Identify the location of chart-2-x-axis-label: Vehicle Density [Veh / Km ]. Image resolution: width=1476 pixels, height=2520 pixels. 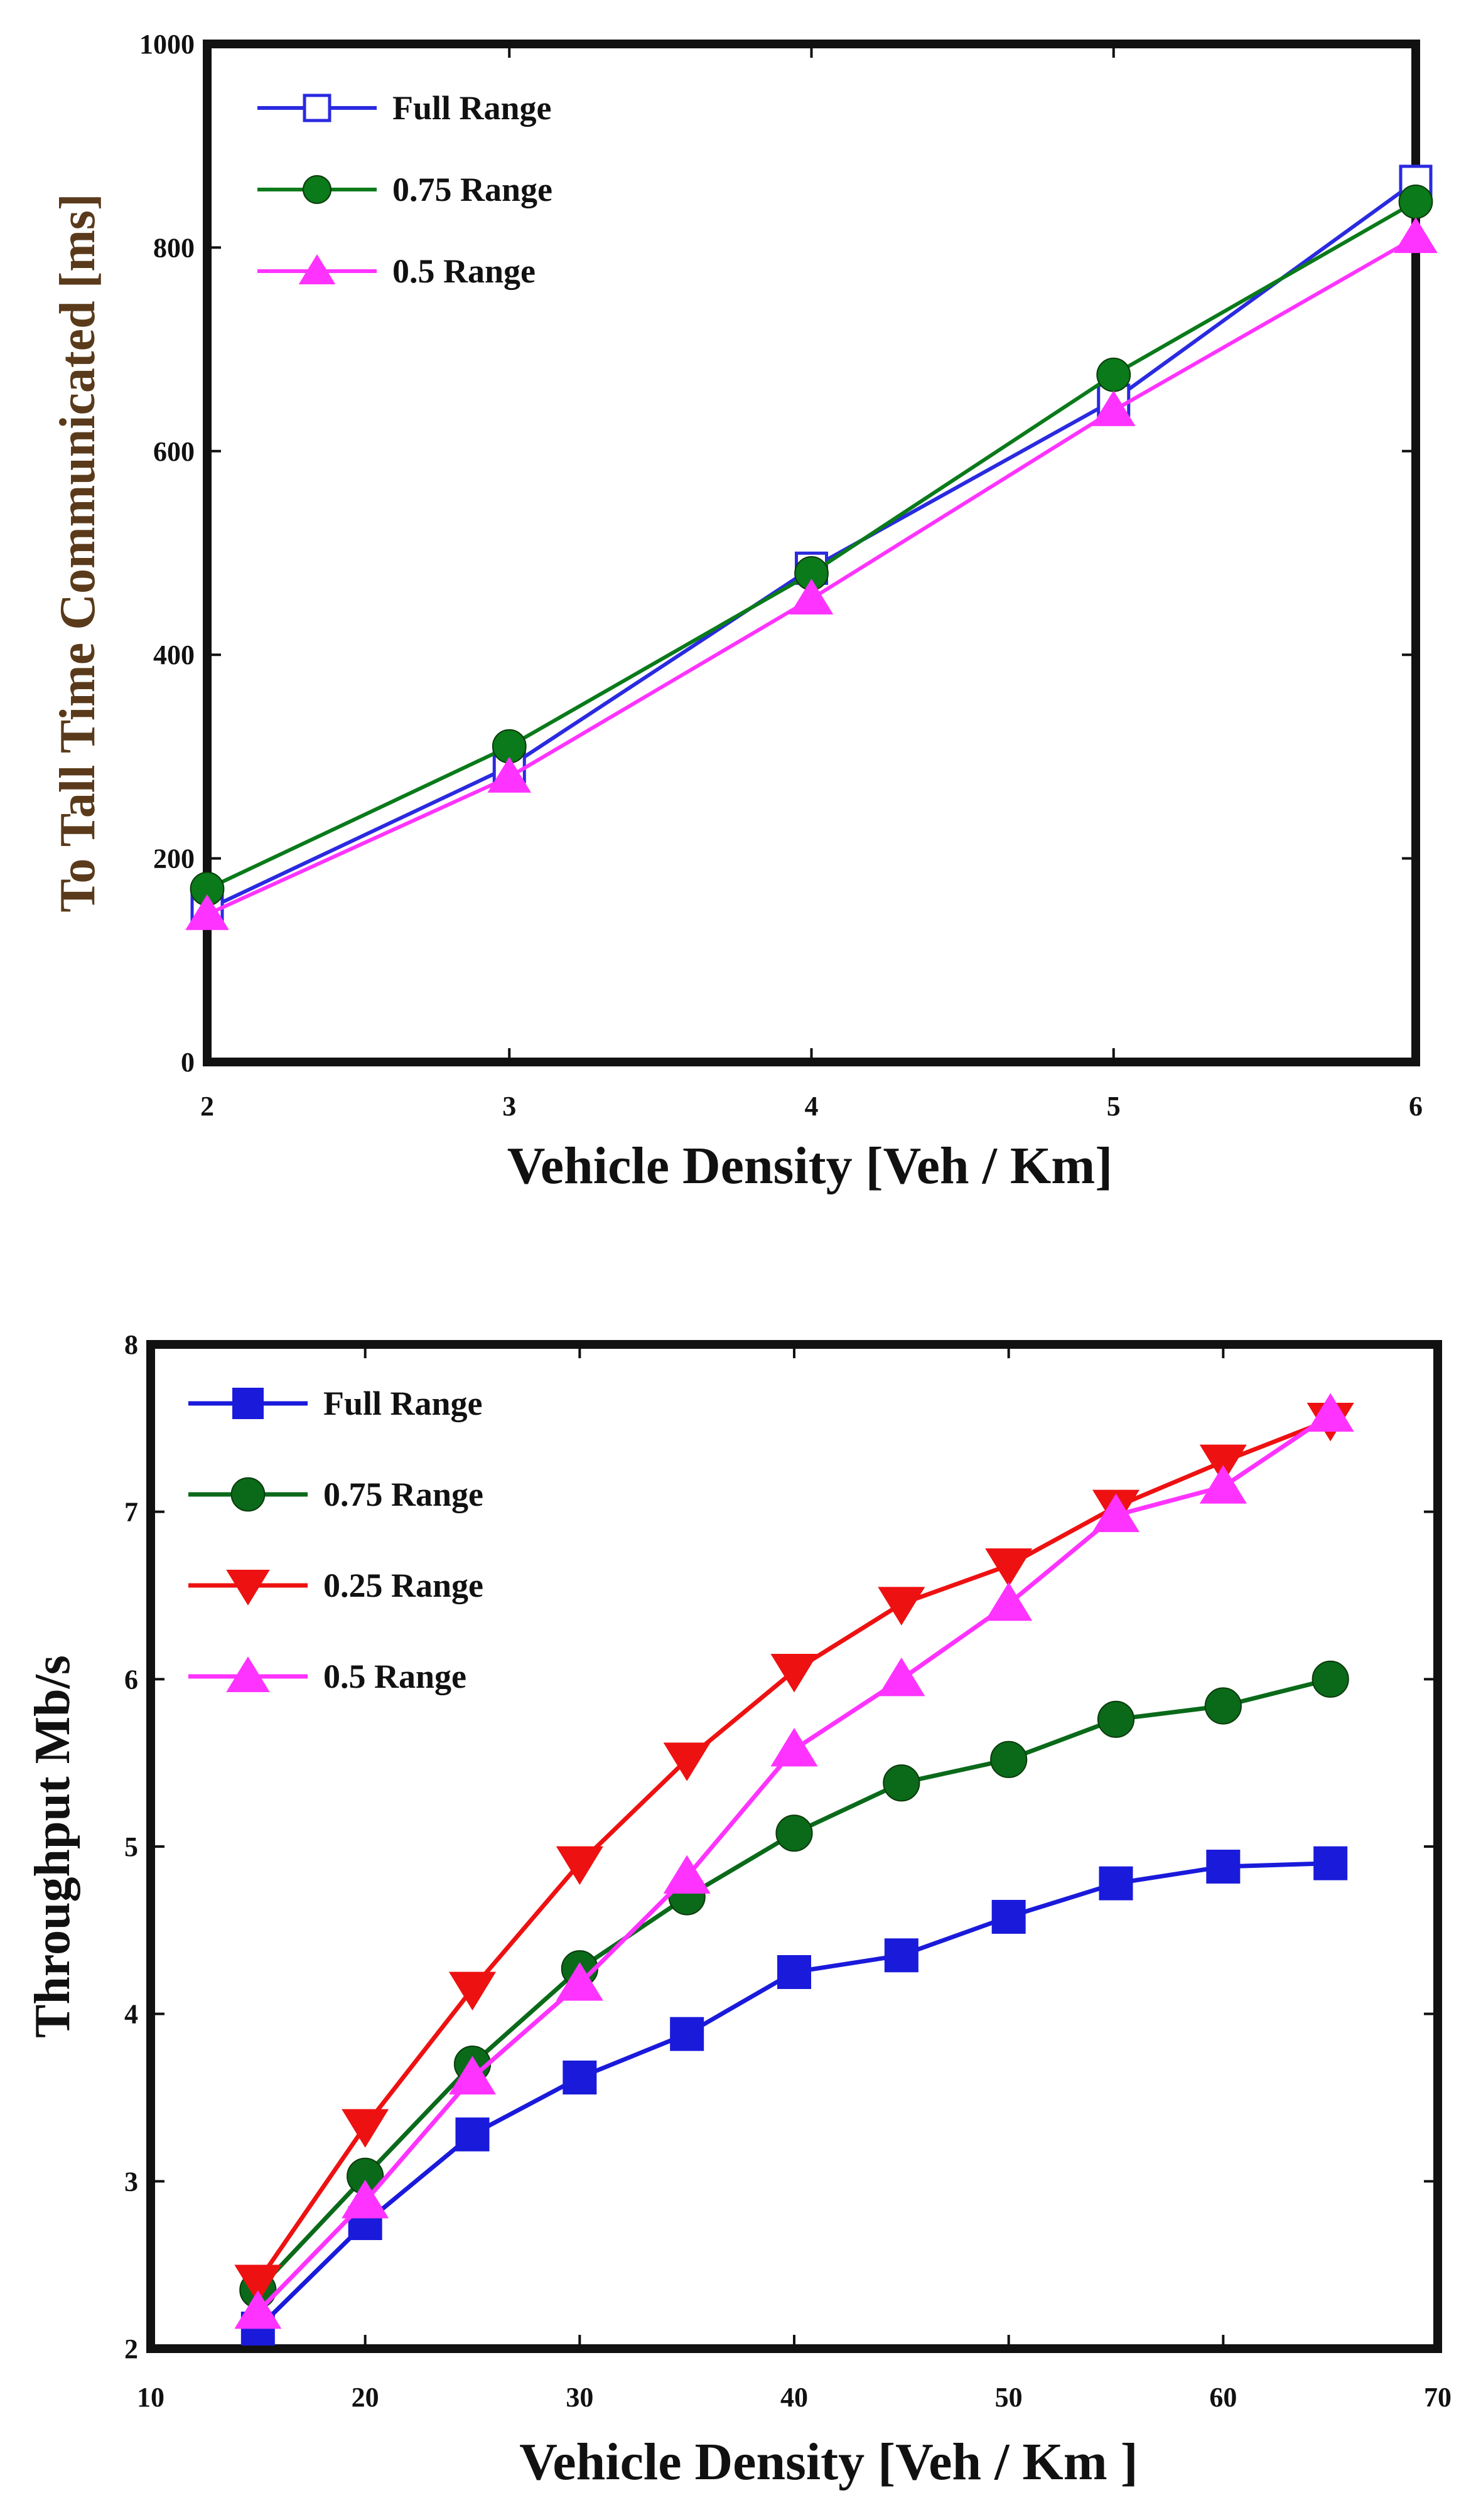
(828, 2462).